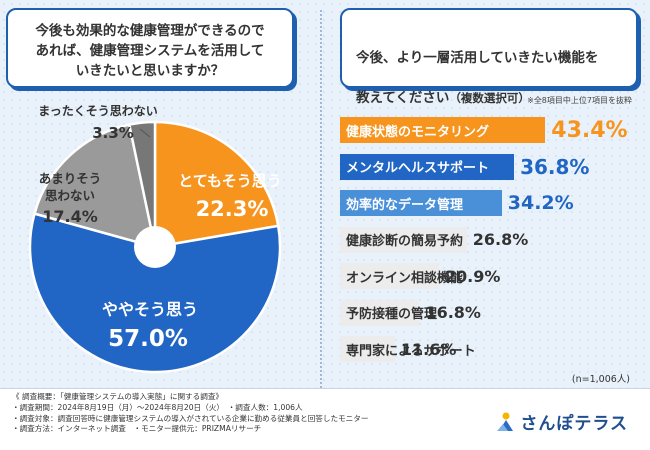  What do you see at coordinates (155, 247) in the screenshot?
I see `pie-center-hole` at bounding box center [155, 247].